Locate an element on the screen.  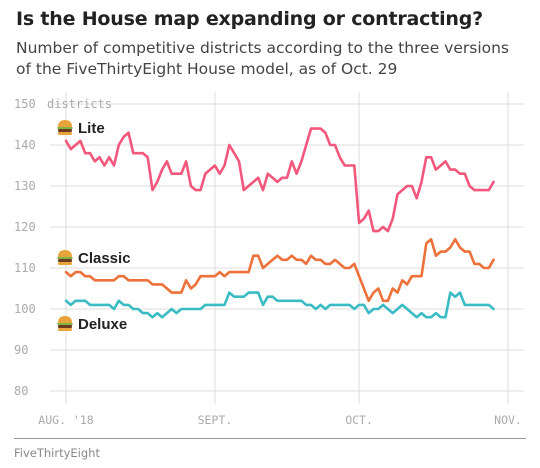
series-label-deluxe: Deluxe is located at coordinates (92, 324).